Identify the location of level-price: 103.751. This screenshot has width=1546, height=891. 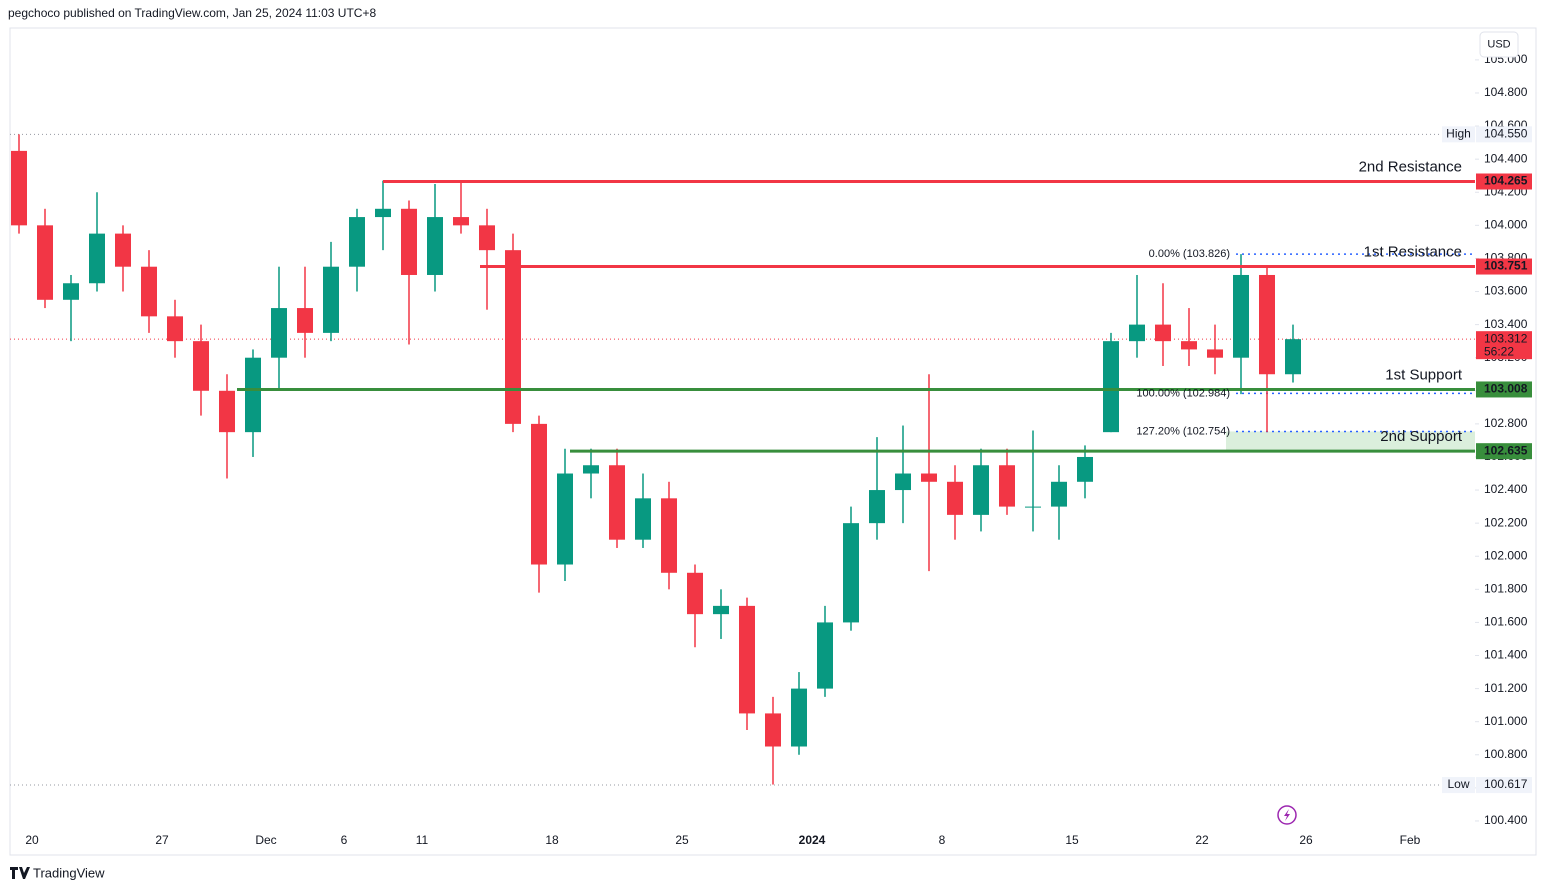
(1506, 266).